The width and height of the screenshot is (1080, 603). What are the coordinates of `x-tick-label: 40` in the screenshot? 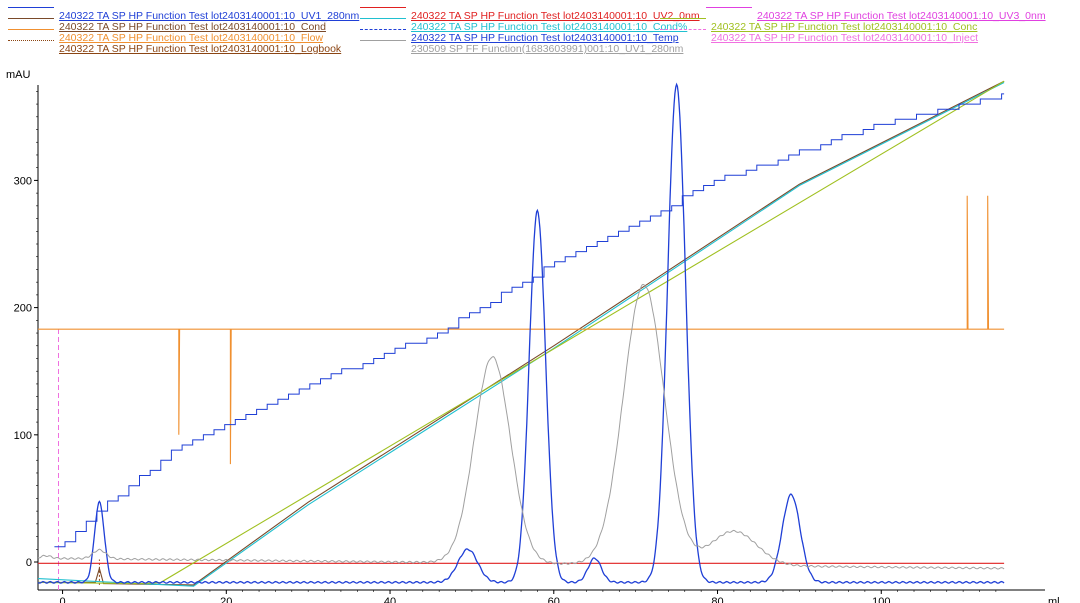 It's located at (390, 599).